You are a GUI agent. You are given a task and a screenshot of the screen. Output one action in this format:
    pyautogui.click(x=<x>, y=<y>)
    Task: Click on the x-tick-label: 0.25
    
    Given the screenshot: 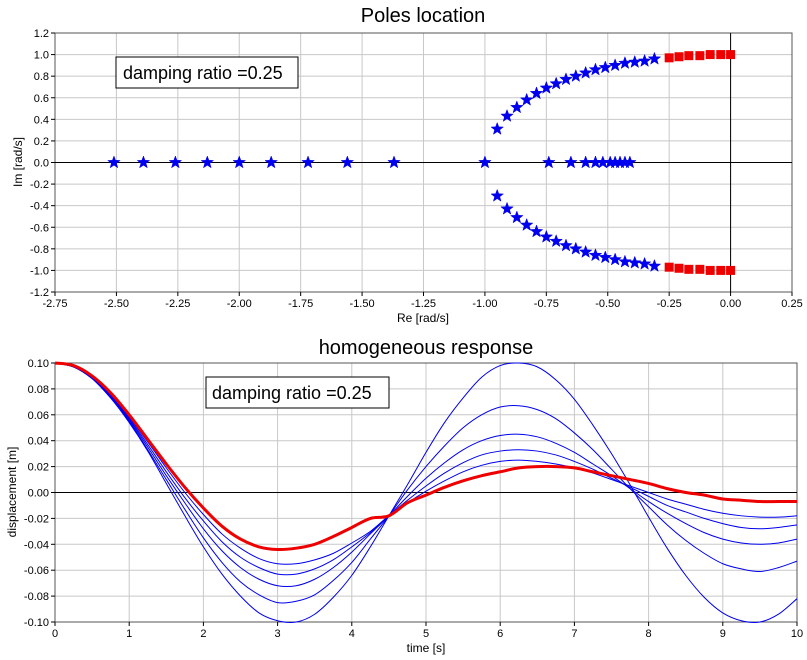 What is the action you would take?
    pyautogui.click(x=791, y=304)
    